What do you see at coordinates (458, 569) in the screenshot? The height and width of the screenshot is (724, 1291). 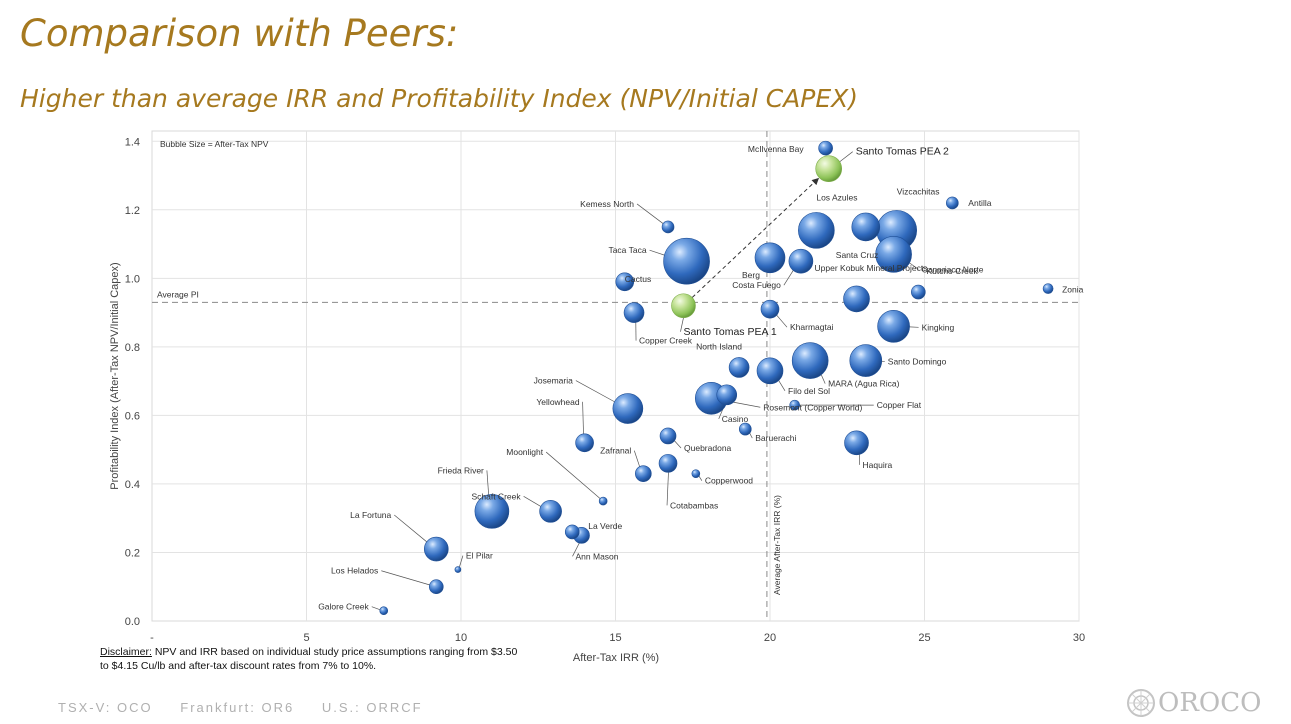 I see `bubble-el-pilar` at bounding box center [458, 569].